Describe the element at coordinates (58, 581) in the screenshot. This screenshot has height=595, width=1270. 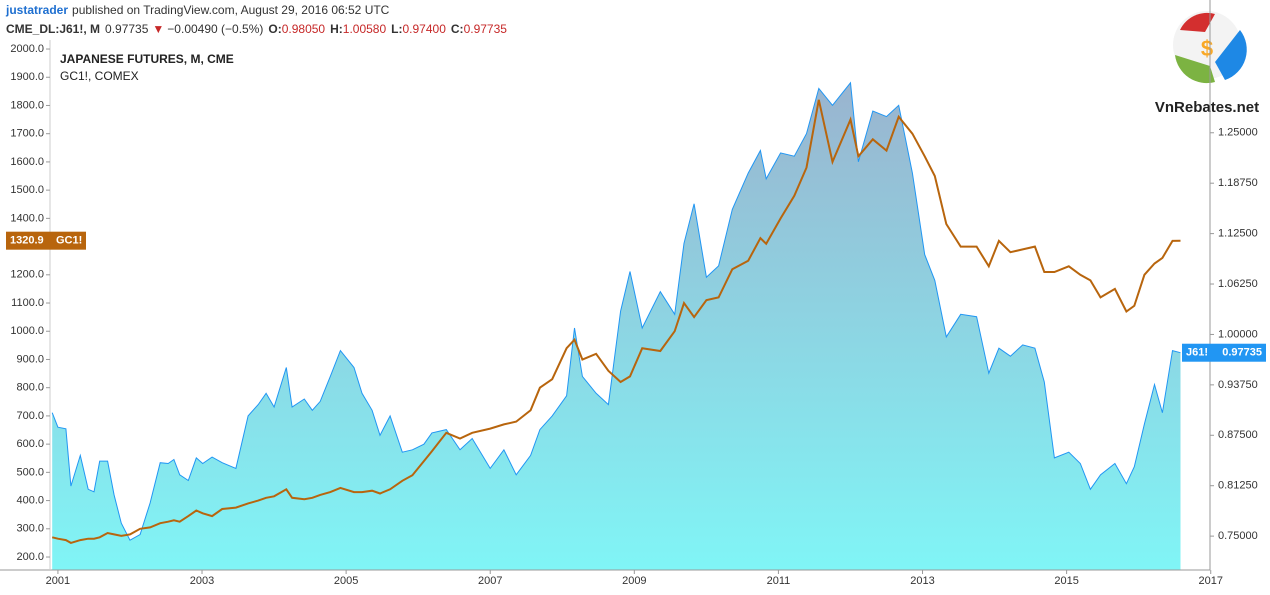
I see `x-tick-label: 2001` at that location.